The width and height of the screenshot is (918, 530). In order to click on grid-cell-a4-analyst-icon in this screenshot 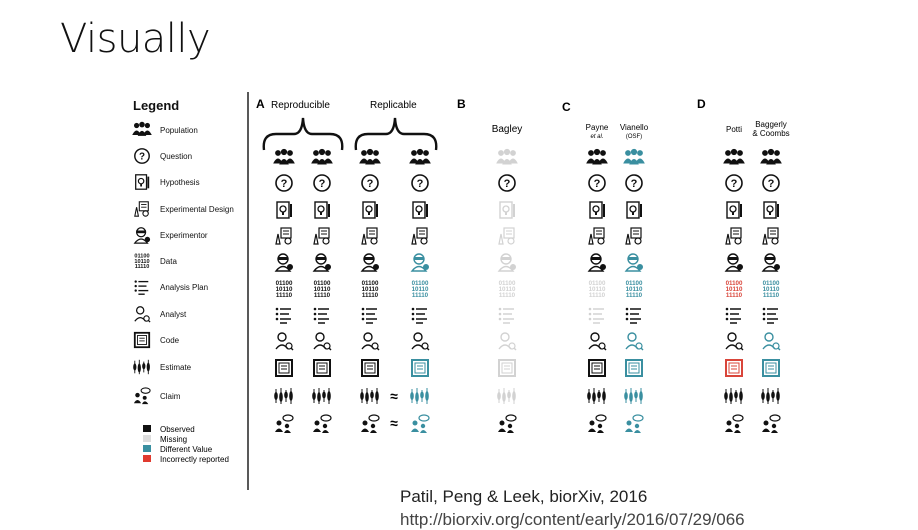, I will do `click(420, 341)`.